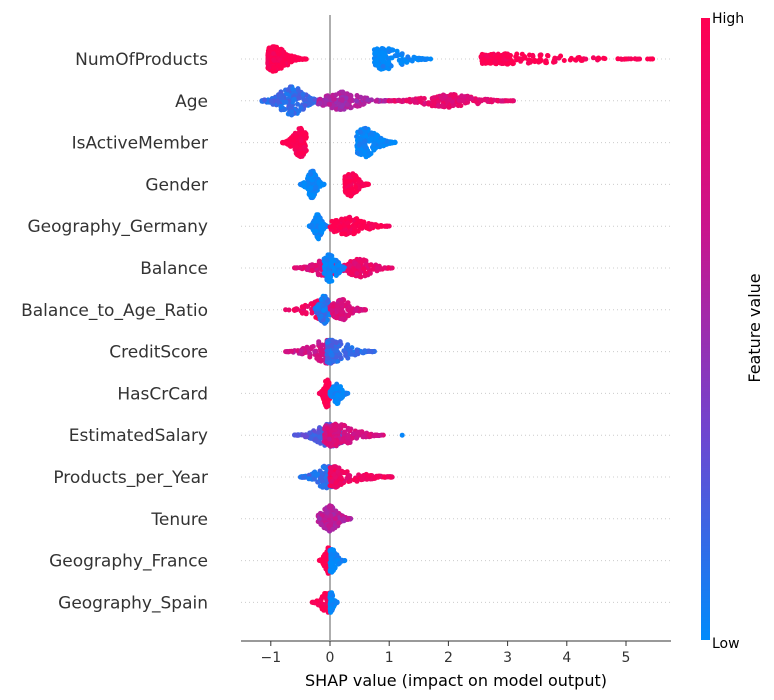 The width and height of the screenshot is (774, 700). Describe the element at coordinates (118, 227) in the screenshot. I see `feature-label: Geography_Germany` at that location.